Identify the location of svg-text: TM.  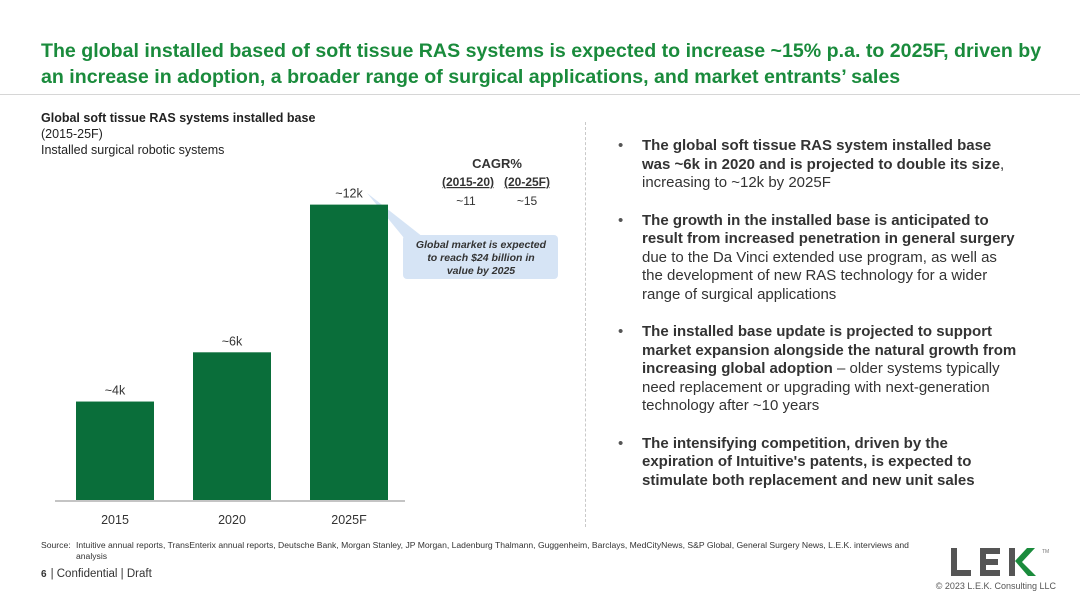
(1045, 552).